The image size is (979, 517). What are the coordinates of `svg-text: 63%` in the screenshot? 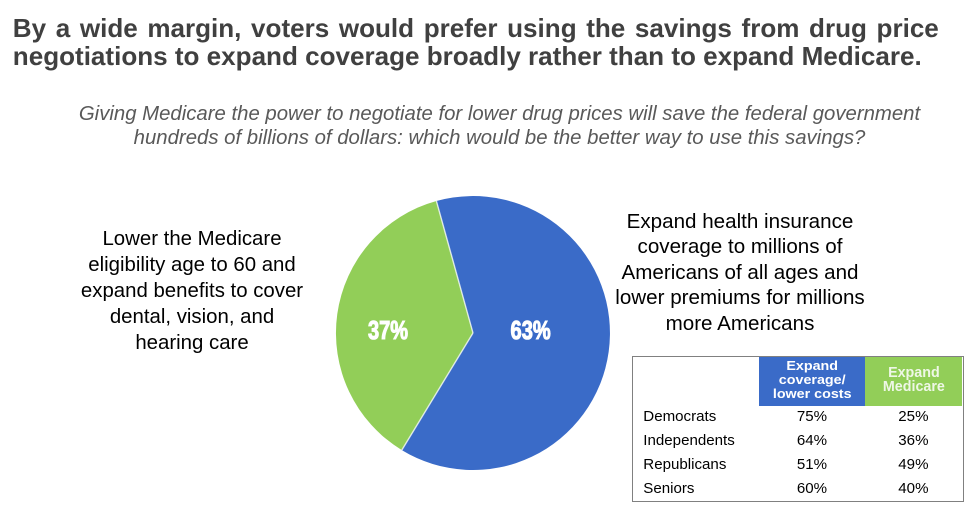 It's located at (531, 329).